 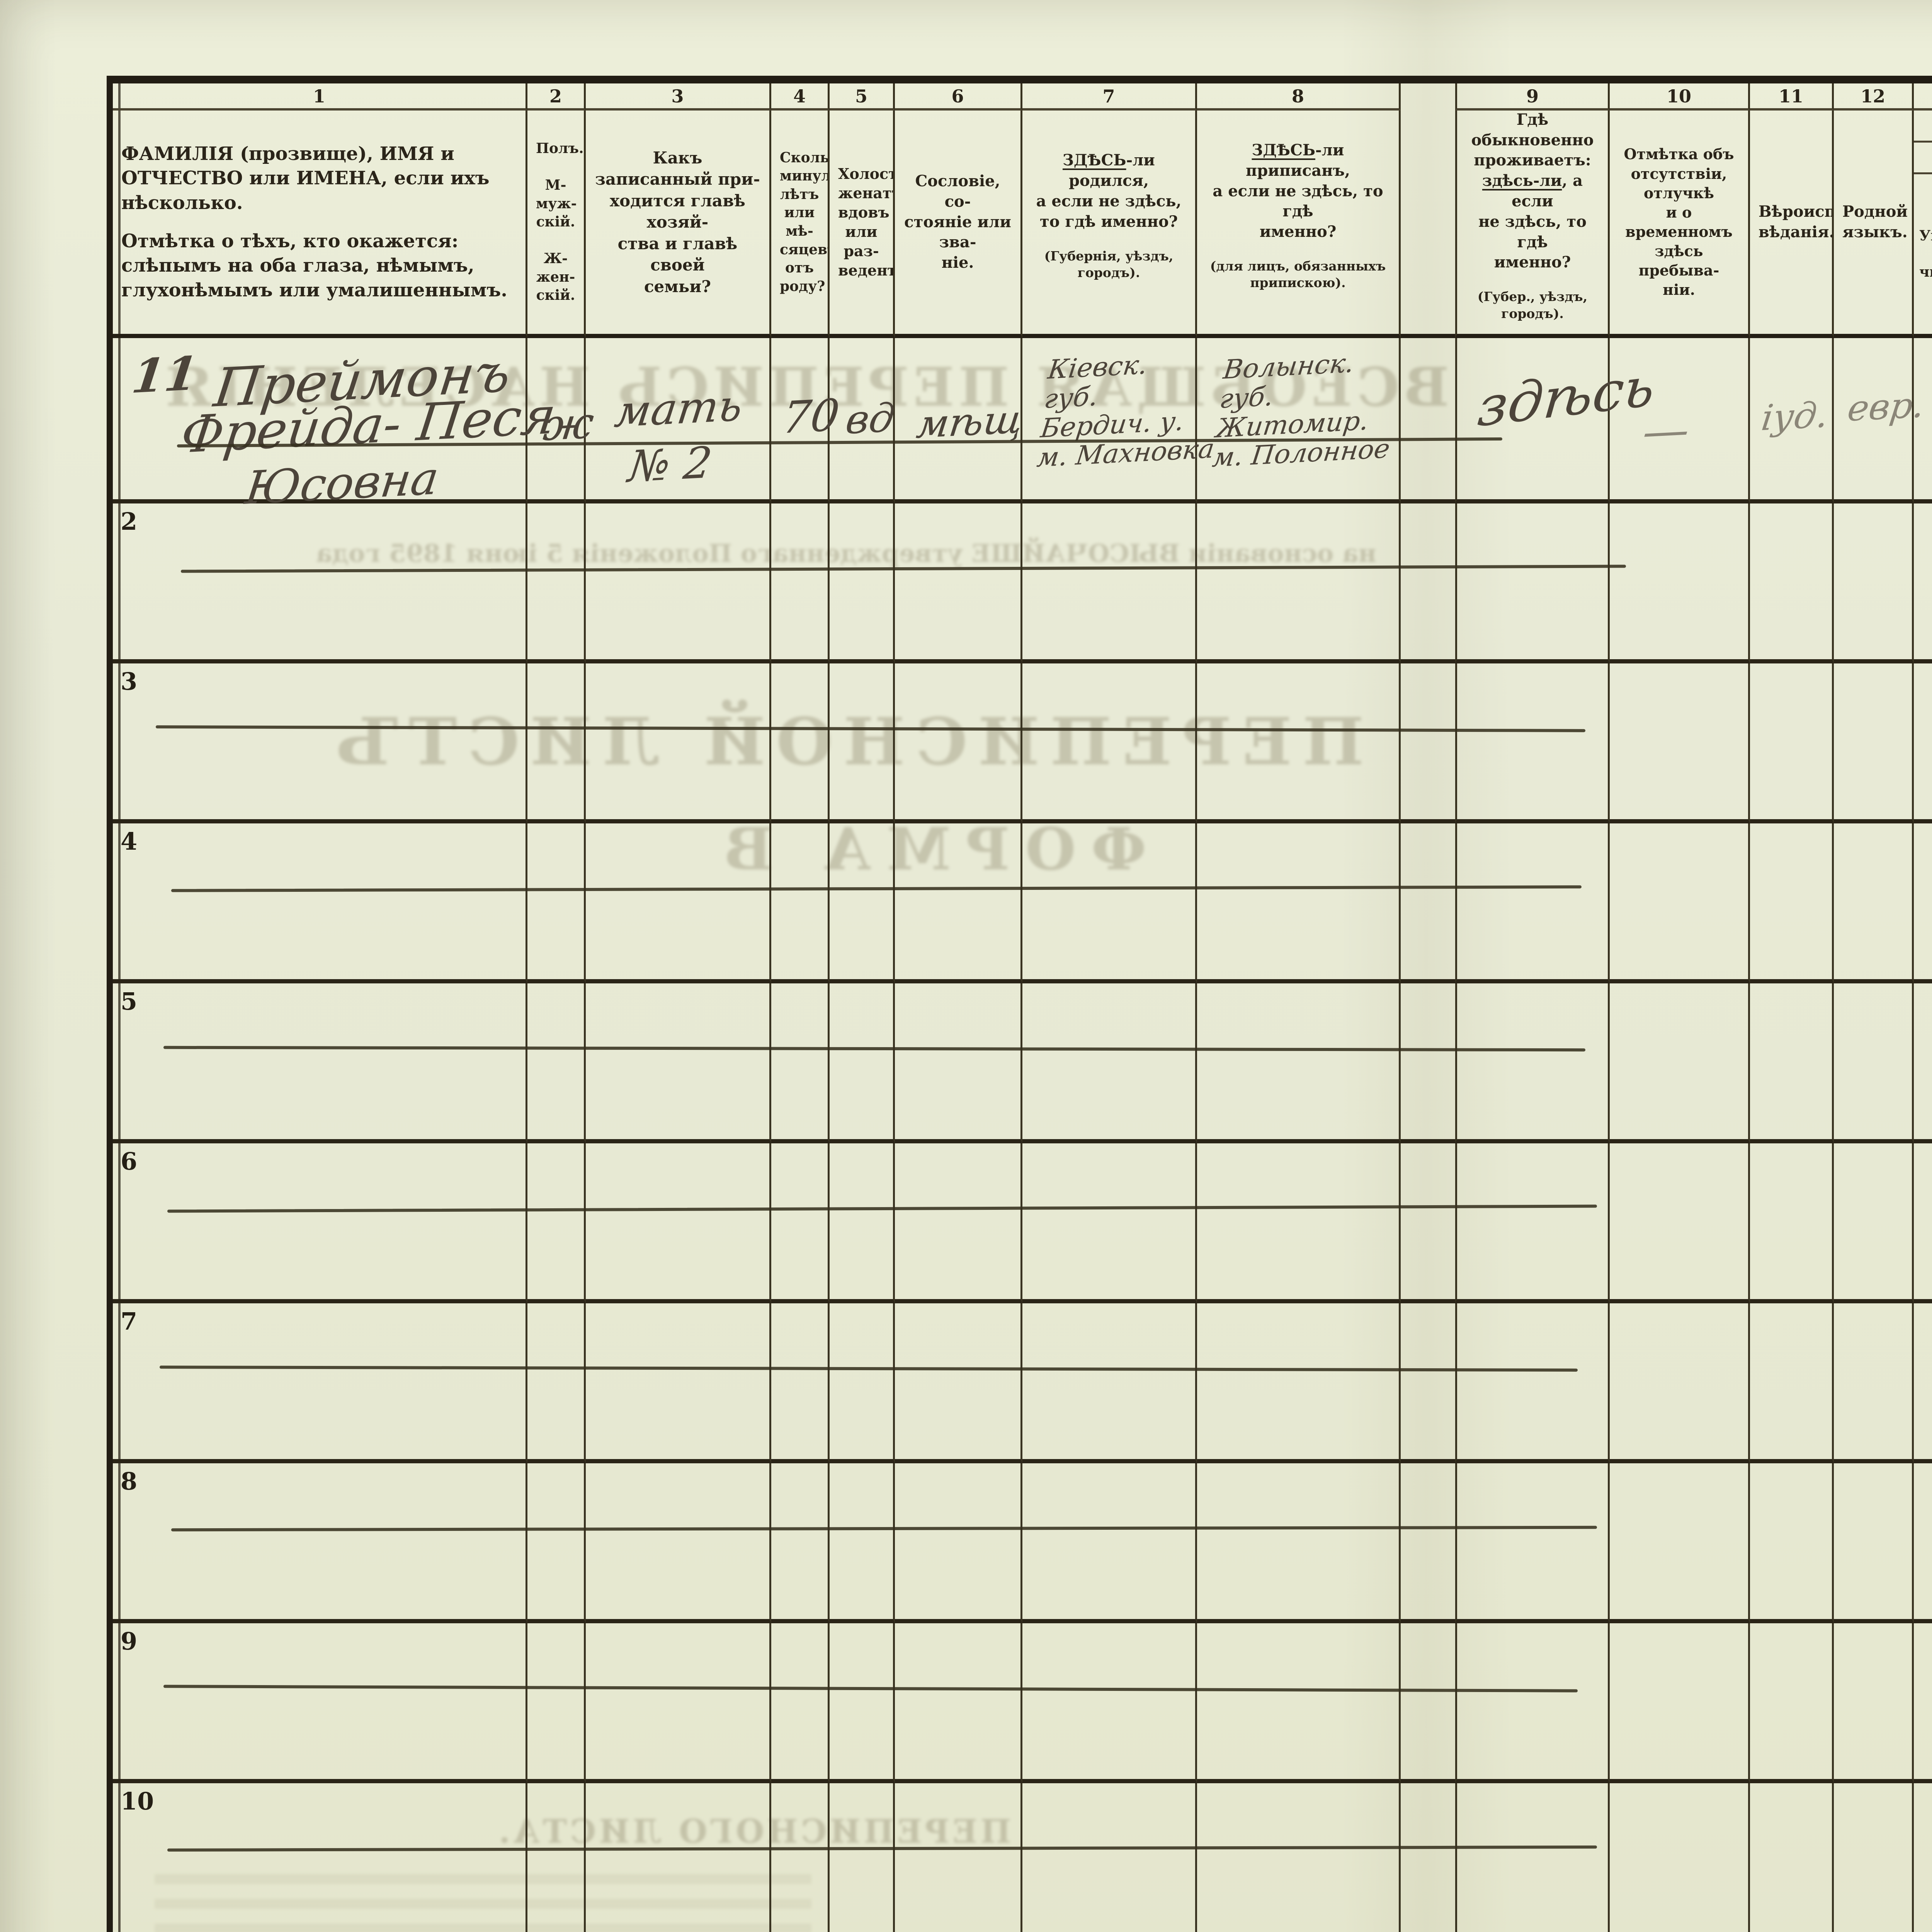 I want to click on col10-number: 10, so click(x=1680, y=97).